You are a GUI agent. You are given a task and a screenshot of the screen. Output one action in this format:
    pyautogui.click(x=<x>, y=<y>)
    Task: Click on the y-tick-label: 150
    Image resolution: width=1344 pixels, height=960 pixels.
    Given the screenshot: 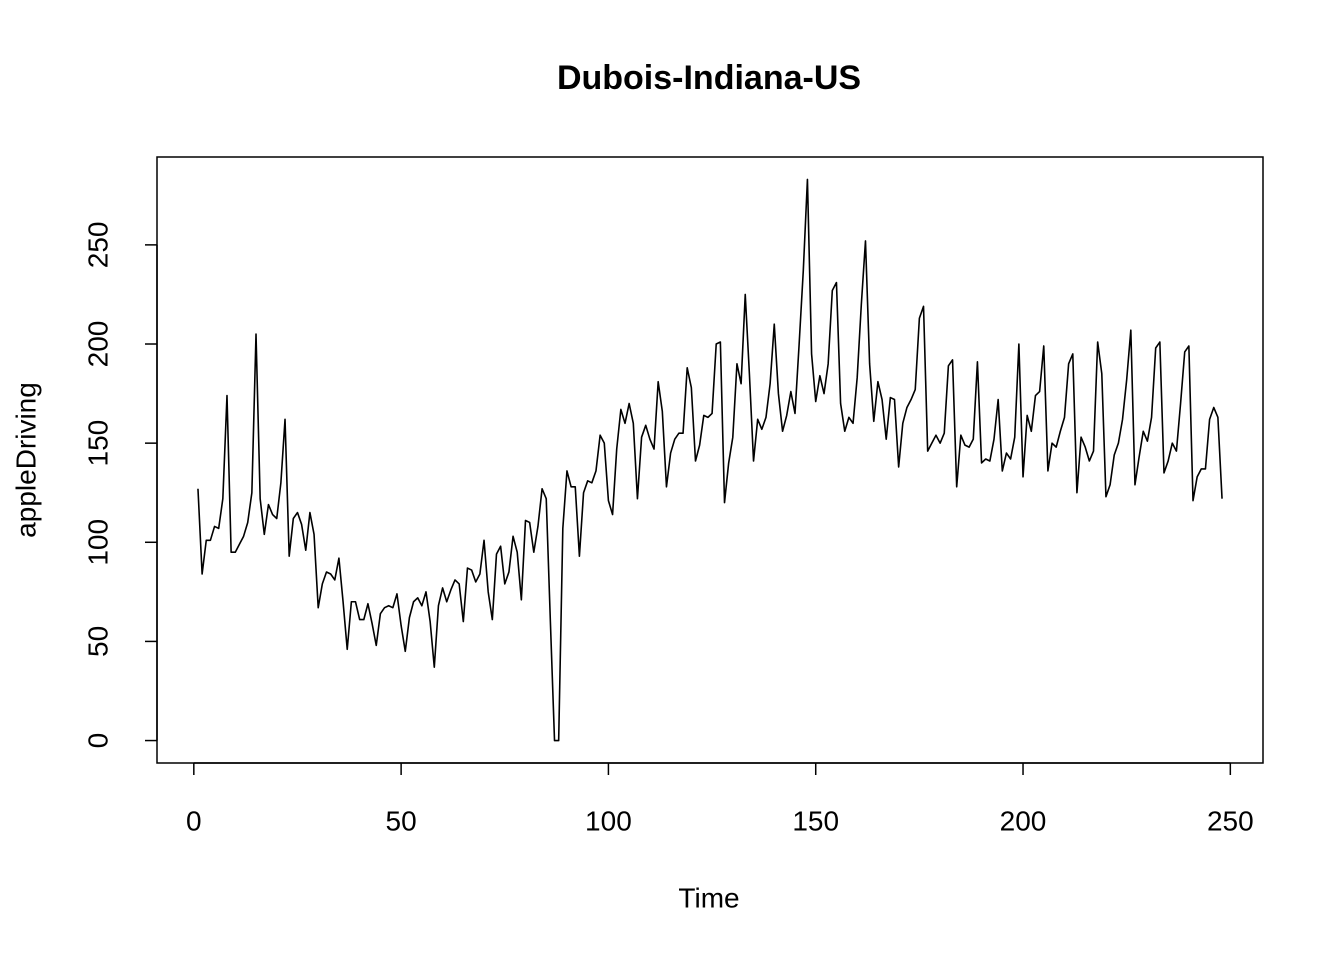 What is the action you would take?
    pyautogui.click(x=97, y=443)
    